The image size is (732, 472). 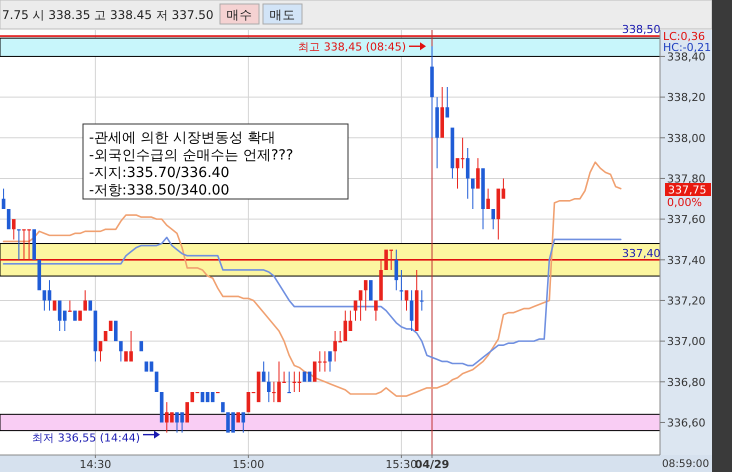 What do you see at coordinates (684, 36) in the screenshot?
I see `text: LC:0,36` at bounding box center [684, 36].